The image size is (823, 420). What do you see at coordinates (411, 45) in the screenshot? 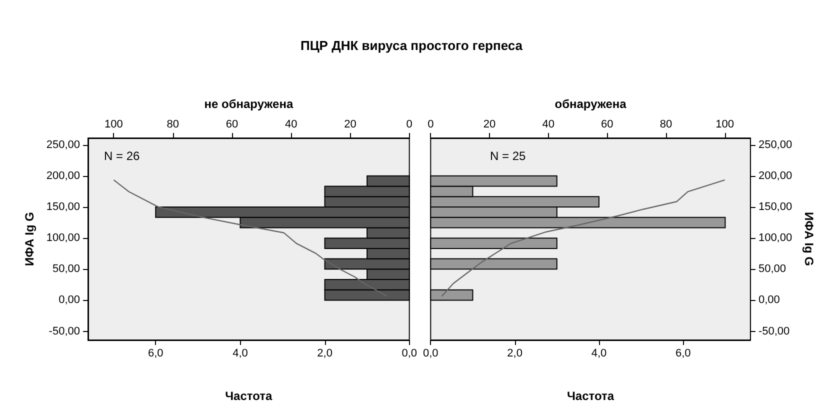
I see `chart-title: ПЦР ДНК вируса простого герпеса` at bounding box center [411, 45].